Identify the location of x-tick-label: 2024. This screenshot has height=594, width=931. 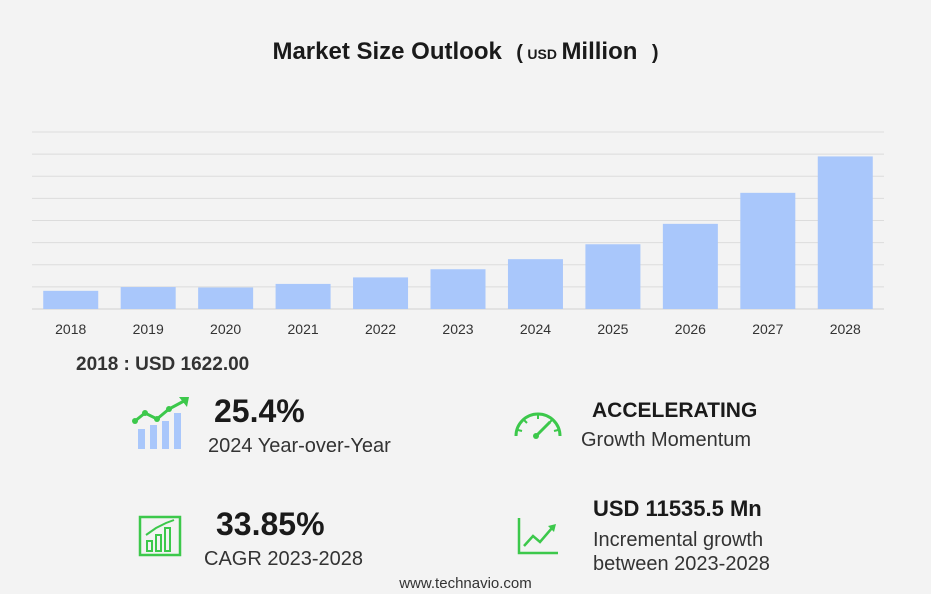
(535, 329).